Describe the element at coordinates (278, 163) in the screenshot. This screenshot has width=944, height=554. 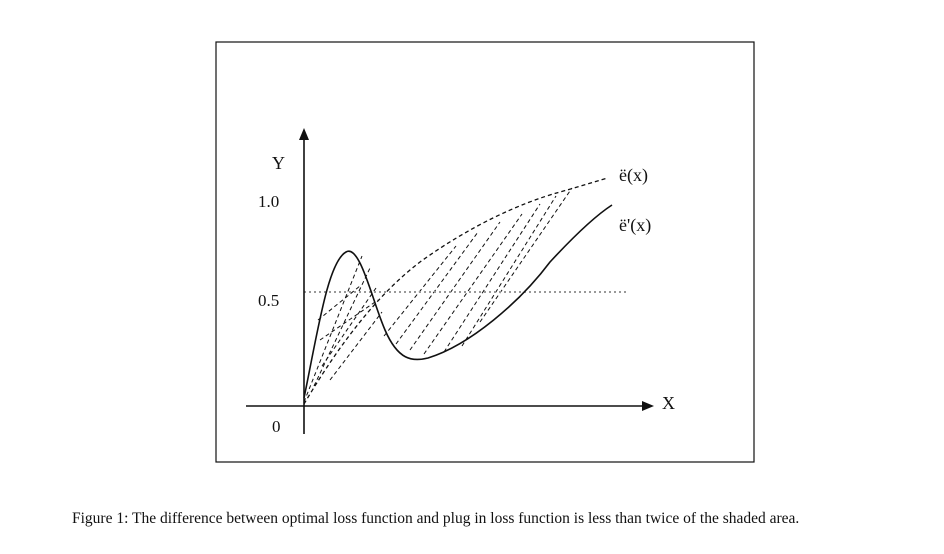
I see `y-axis-label: Y` at that location.